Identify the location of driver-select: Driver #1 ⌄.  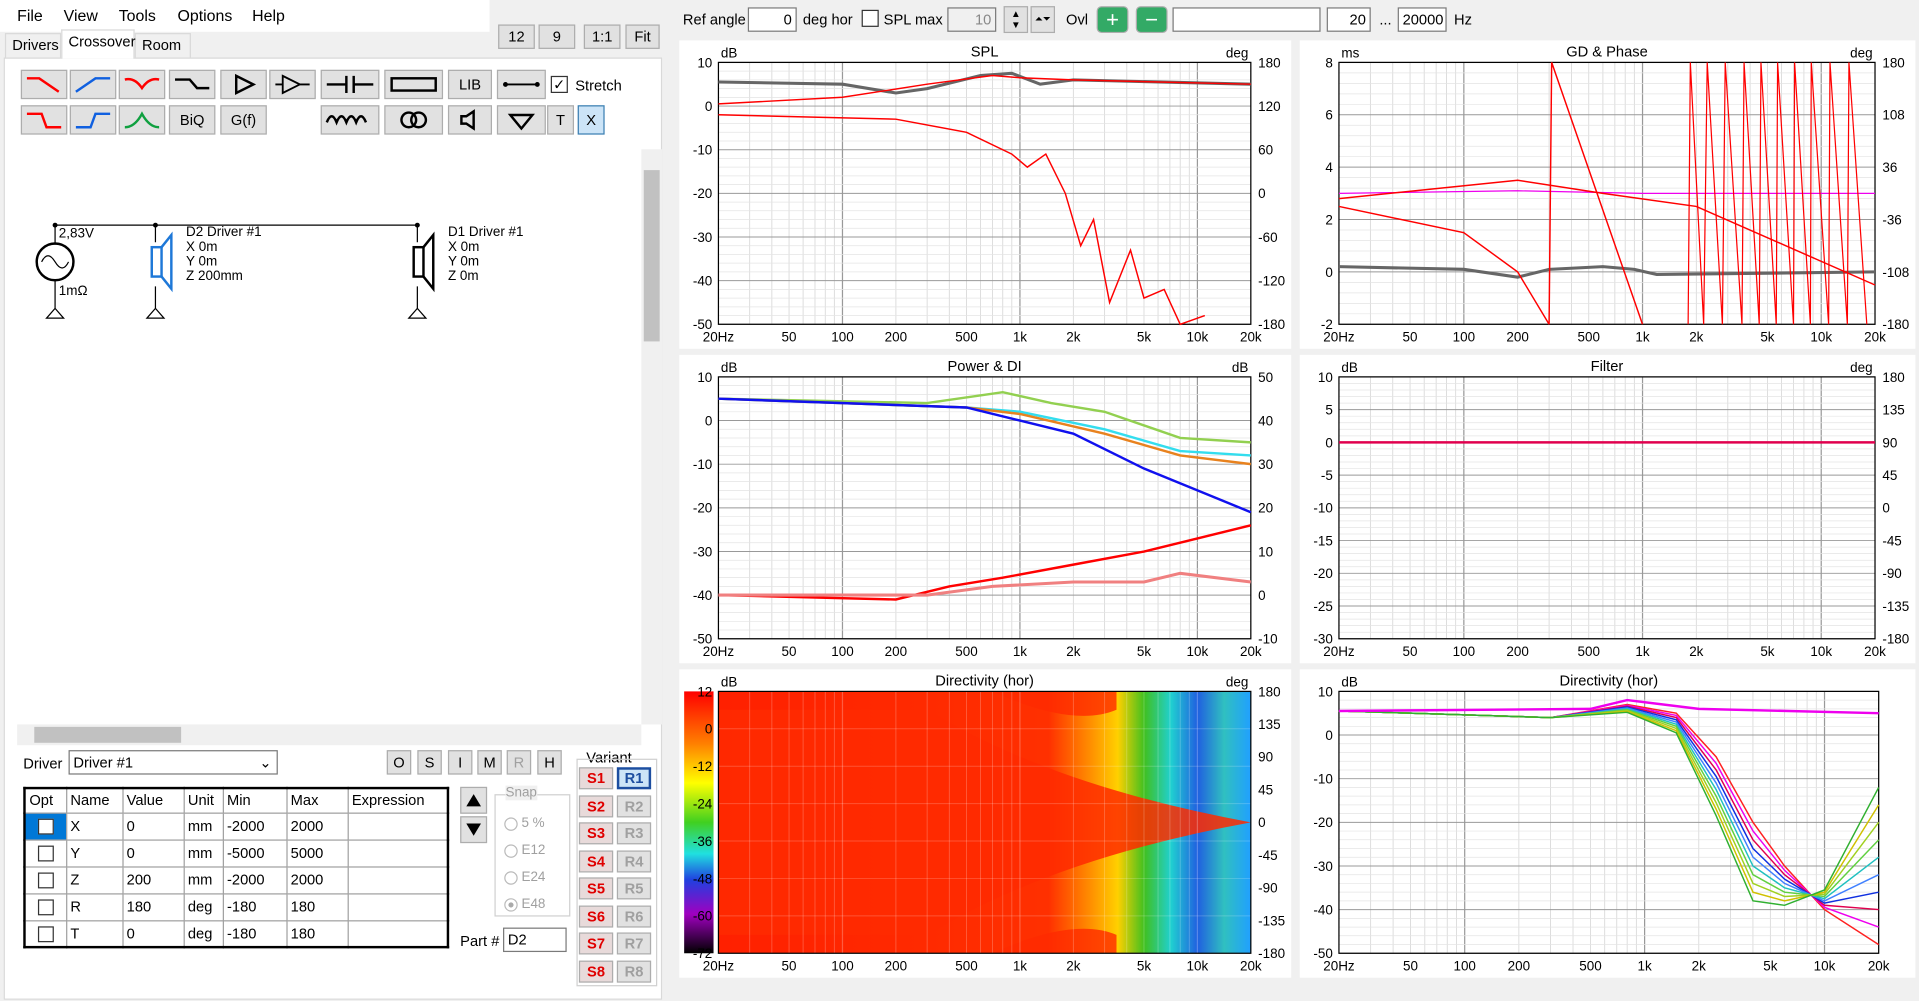
(173, 762).